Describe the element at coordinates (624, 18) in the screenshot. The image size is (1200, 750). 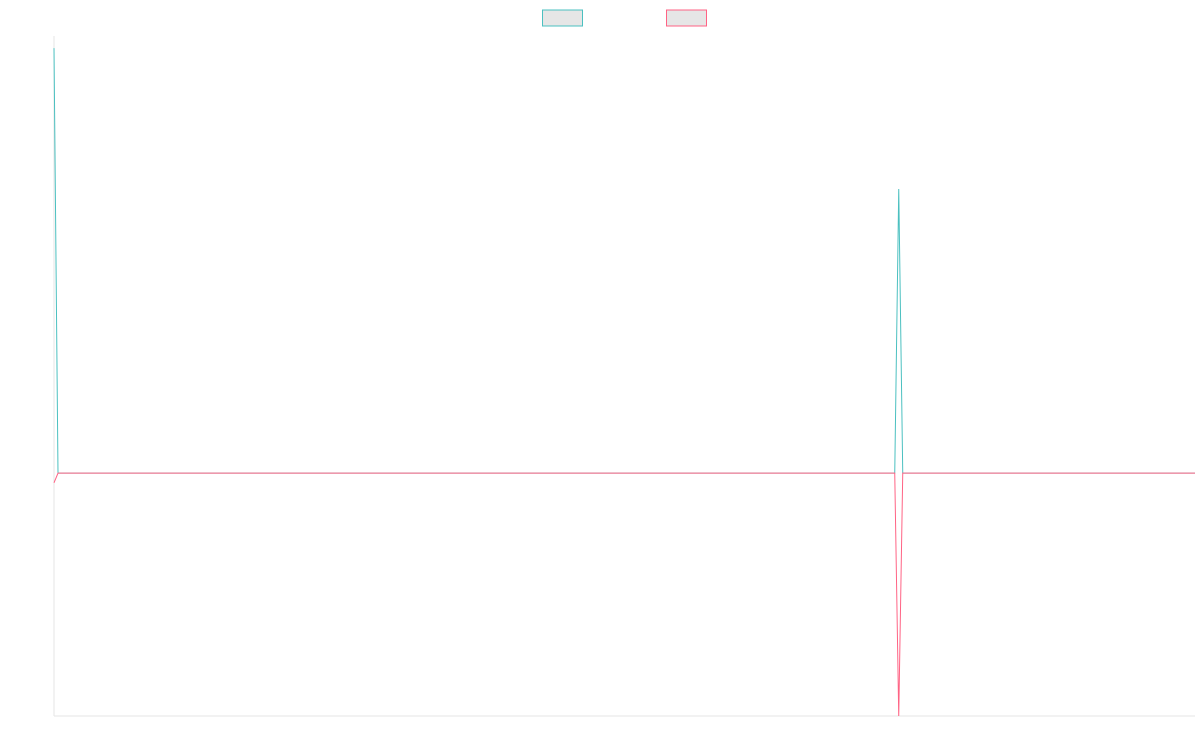
I see `legend` at that location.